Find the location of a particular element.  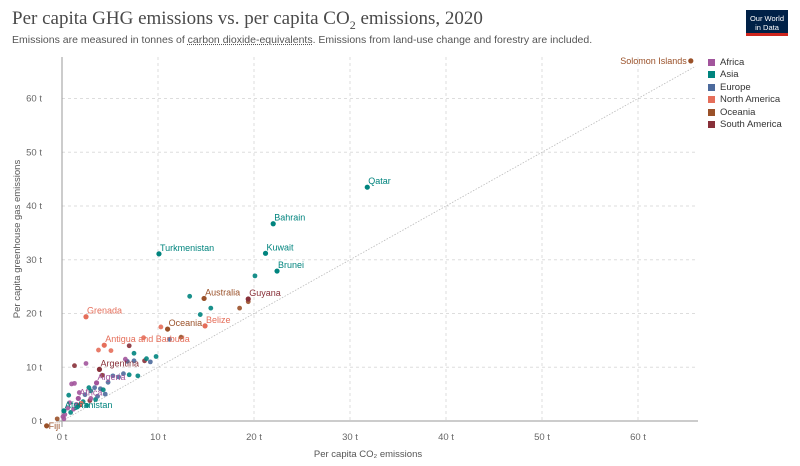

point-label: Australia is located at coordinates (222, 292).